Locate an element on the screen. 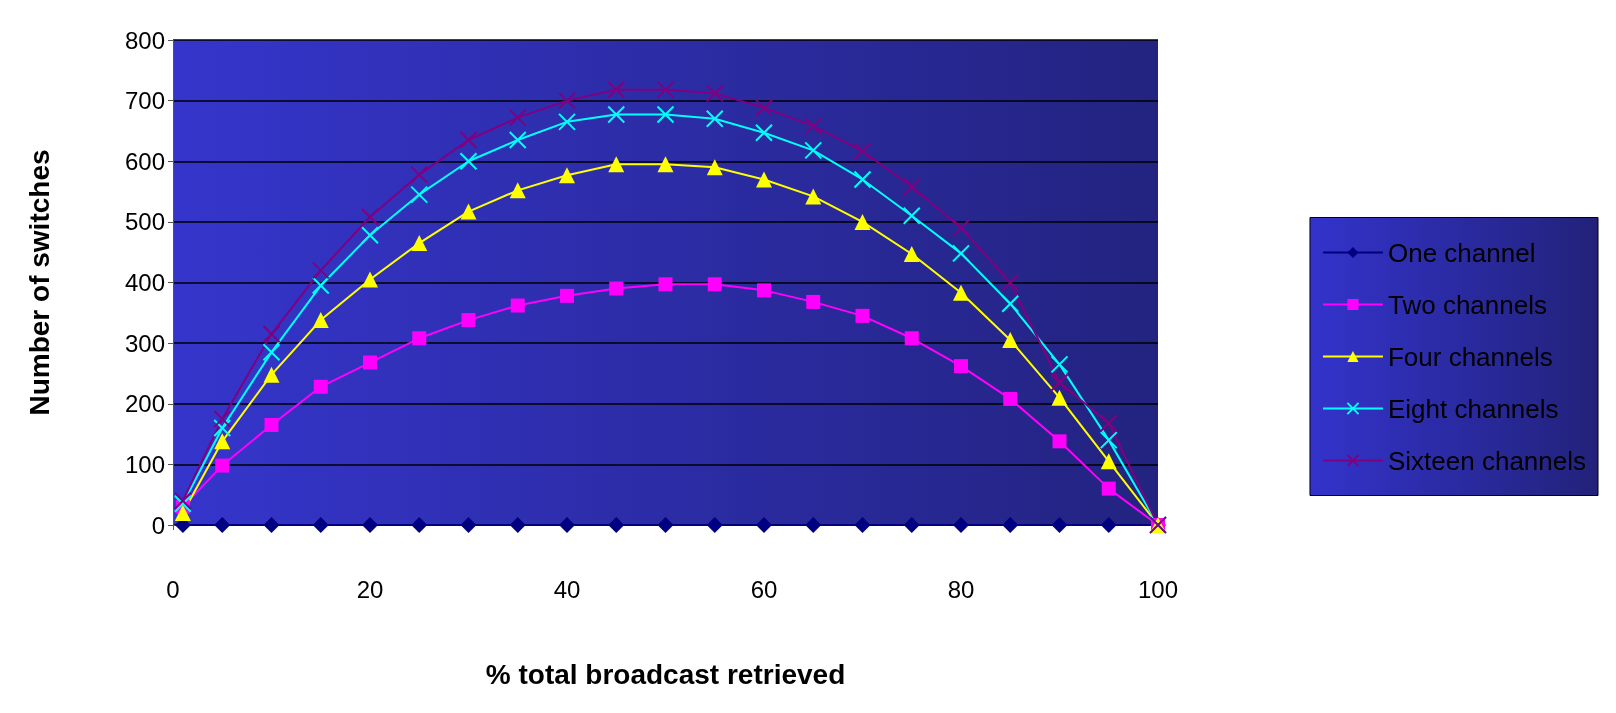  y-tick-label: 200 is located at coordinates (144, 404).